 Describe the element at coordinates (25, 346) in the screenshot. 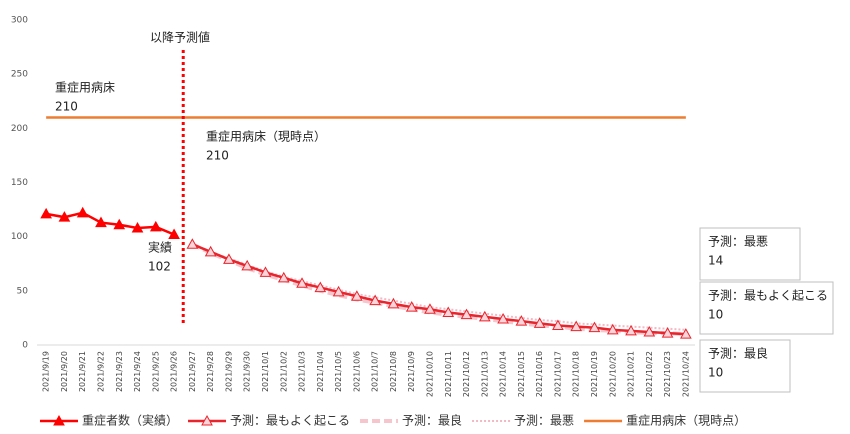

I see `y-tick-label: 0` at that location.